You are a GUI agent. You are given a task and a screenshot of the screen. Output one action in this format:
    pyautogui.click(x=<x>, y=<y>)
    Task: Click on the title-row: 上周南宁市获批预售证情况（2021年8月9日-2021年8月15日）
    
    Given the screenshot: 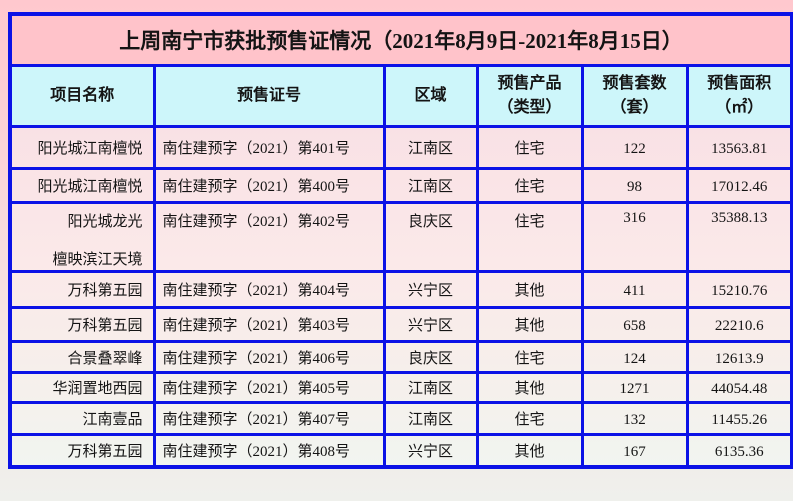 What is the action you would take?
    pyautogui.click(x=400, y=39)
    